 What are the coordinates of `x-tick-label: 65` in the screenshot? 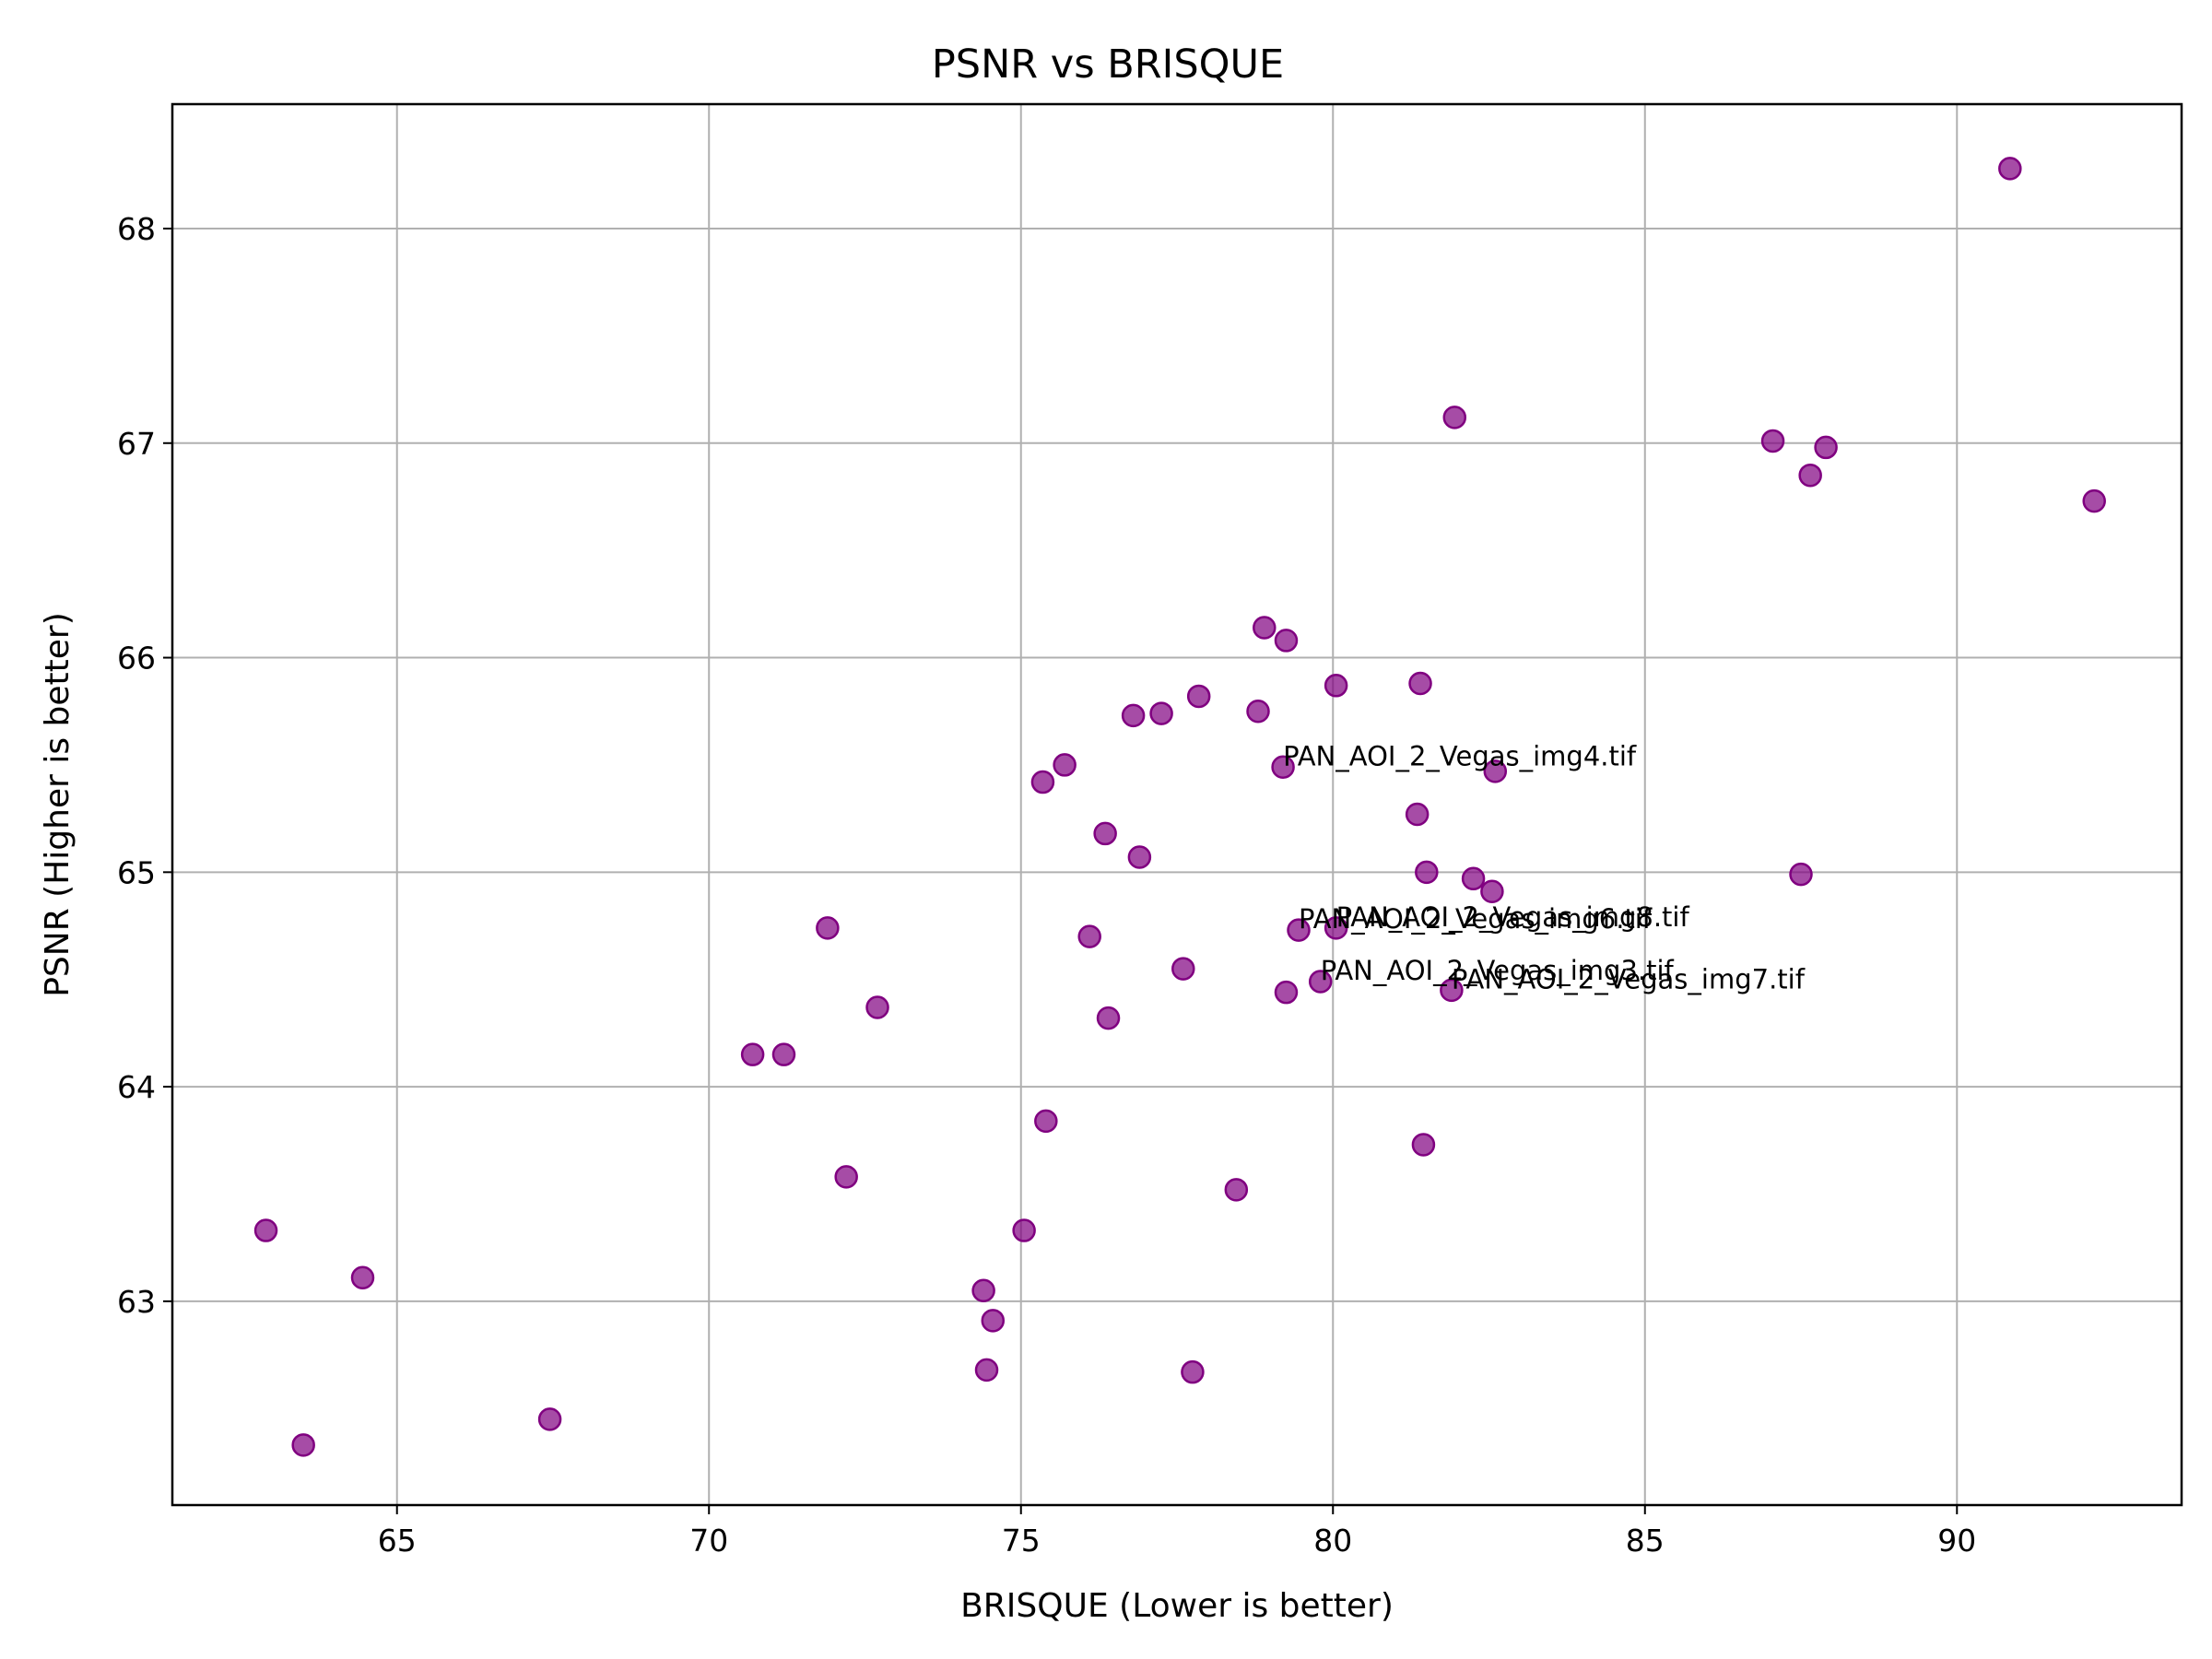 It's located at (397, 1541).